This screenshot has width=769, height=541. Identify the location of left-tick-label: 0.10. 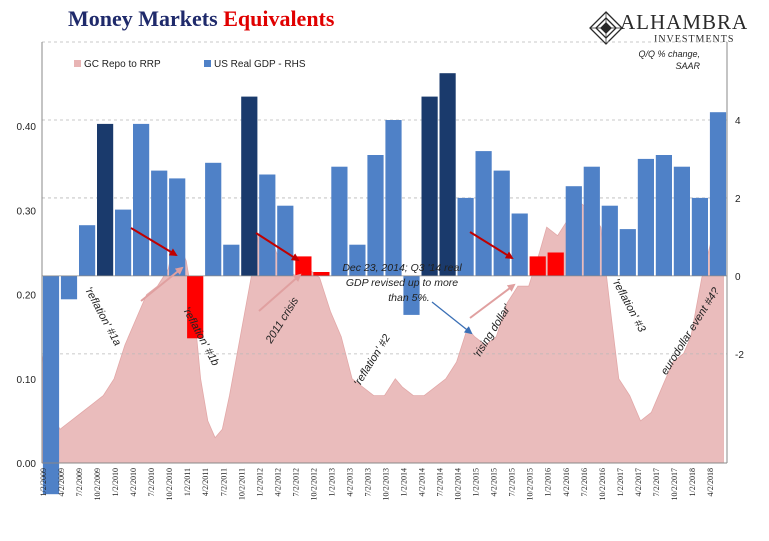
(27, 380).